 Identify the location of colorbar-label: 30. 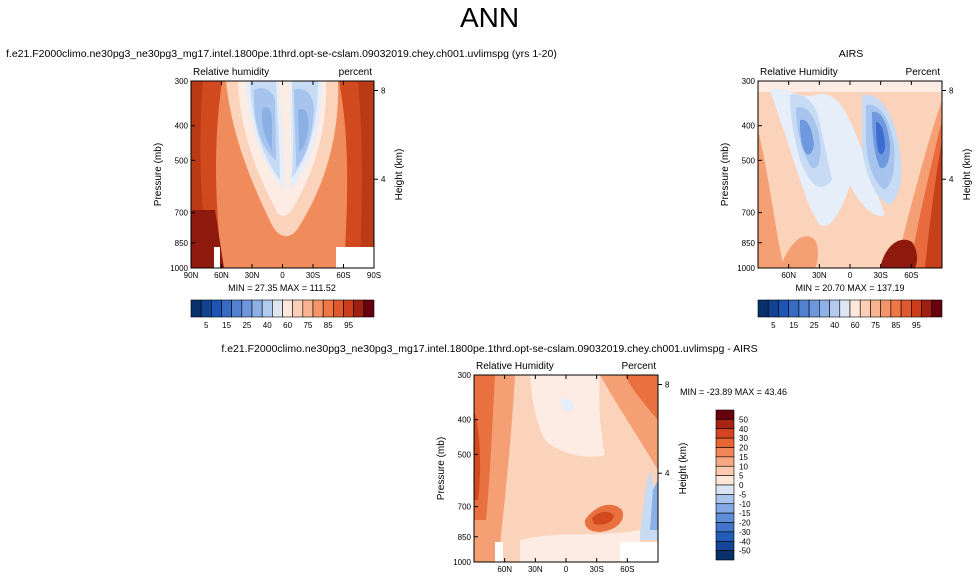
(743, 438).